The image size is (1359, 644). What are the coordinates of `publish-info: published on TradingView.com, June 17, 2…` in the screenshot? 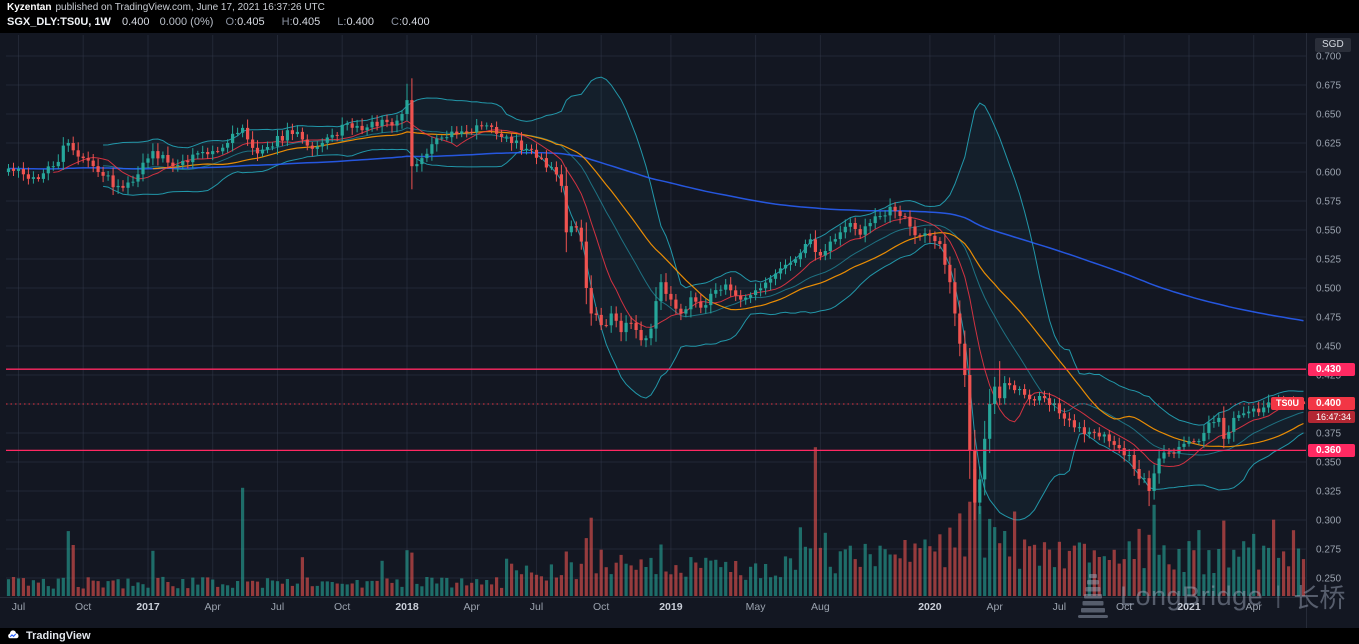 It's located at (190, 7).